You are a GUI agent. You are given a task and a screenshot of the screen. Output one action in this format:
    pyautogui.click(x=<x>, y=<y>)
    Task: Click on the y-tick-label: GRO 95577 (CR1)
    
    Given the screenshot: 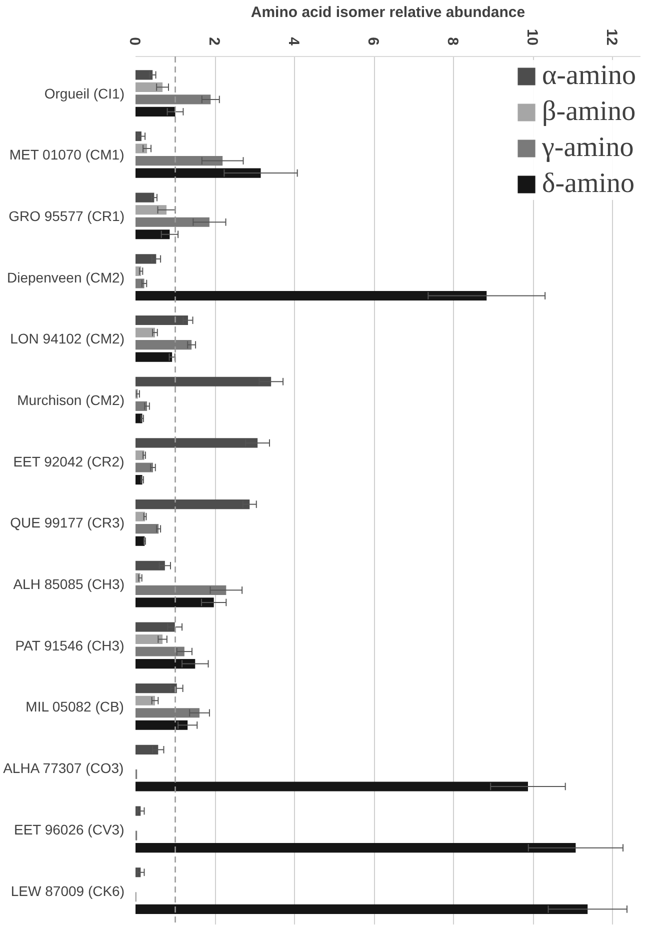 What is the action you would take?
    pyautogui.click(x=66, y=216)
    